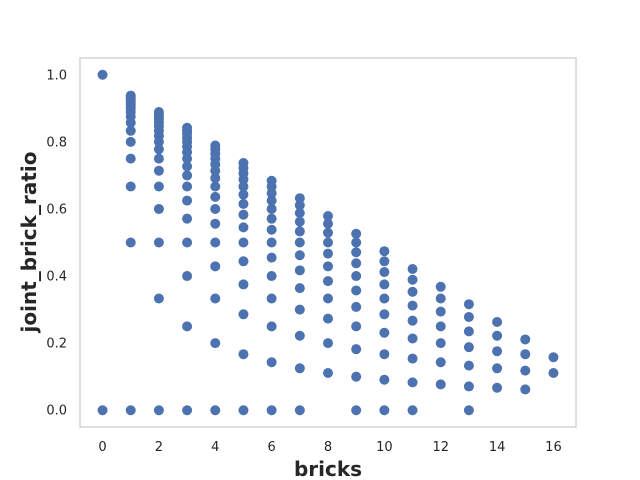  I want to click on x-tick-label: 4, so click(215, 447).